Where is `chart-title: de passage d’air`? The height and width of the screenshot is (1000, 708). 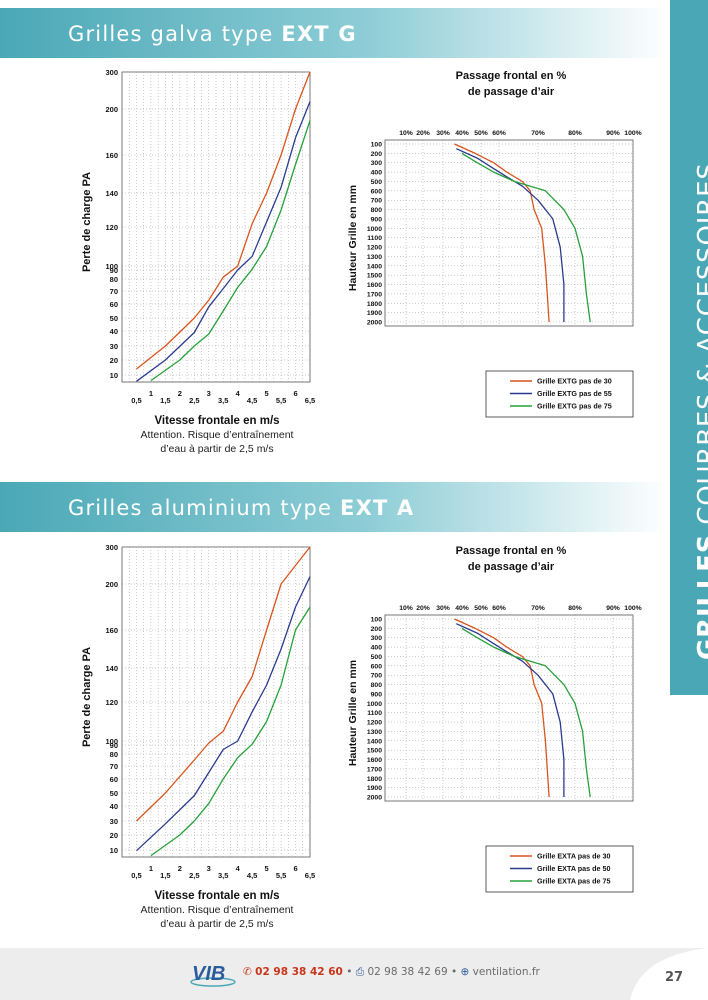 chart-title: de passage d’air is located at coordinates (511, 92).